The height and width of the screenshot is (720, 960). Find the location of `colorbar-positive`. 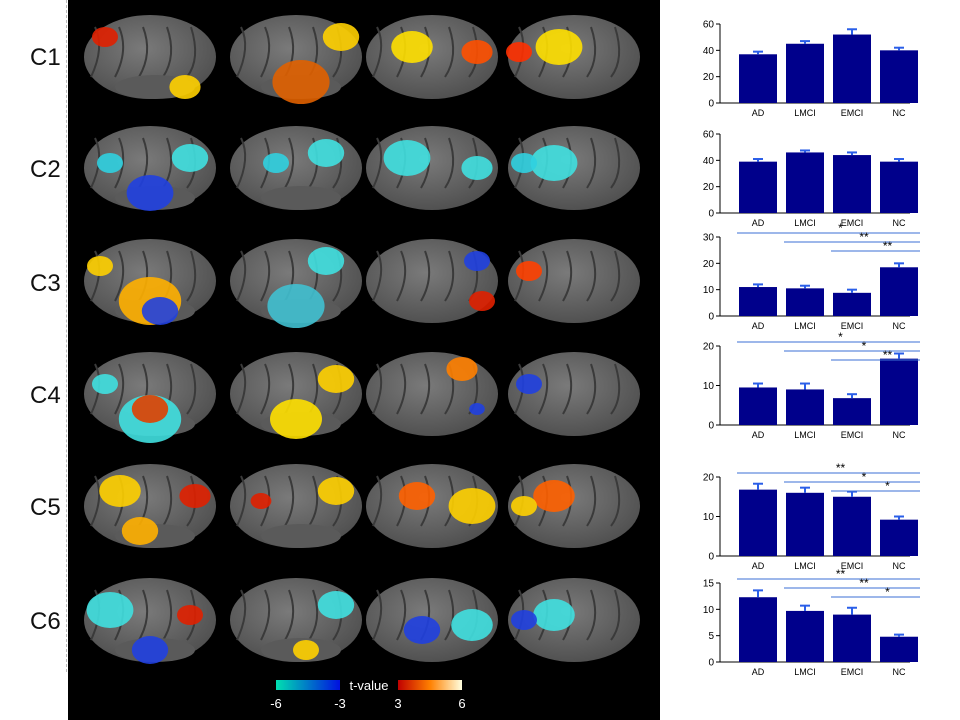

colorbar-positive is located at coordinates (430, 685).